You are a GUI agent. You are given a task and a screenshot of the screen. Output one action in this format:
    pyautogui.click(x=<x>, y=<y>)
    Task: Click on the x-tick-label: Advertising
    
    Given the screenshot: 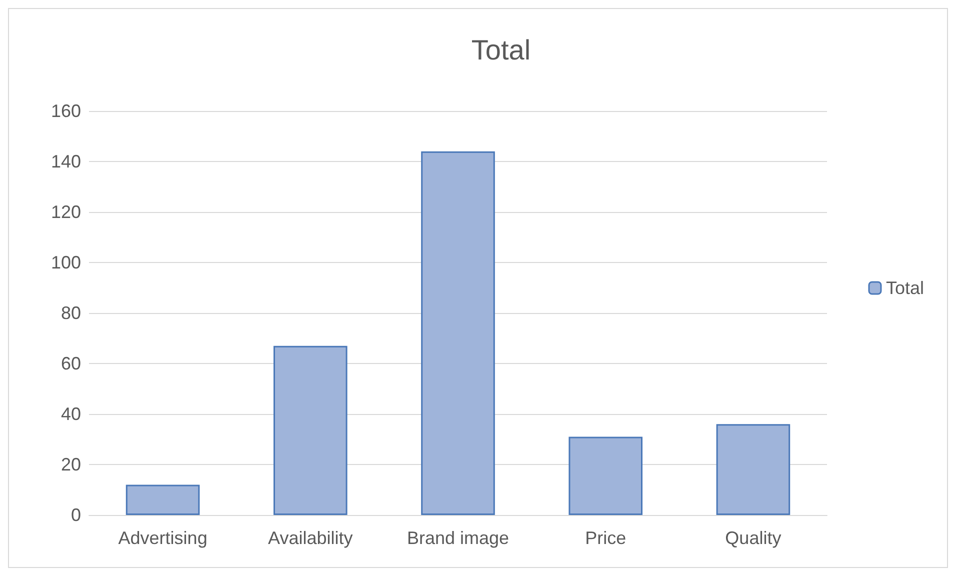 What is the action you would take?
    pyautogui.click(x=163, y=538)
    